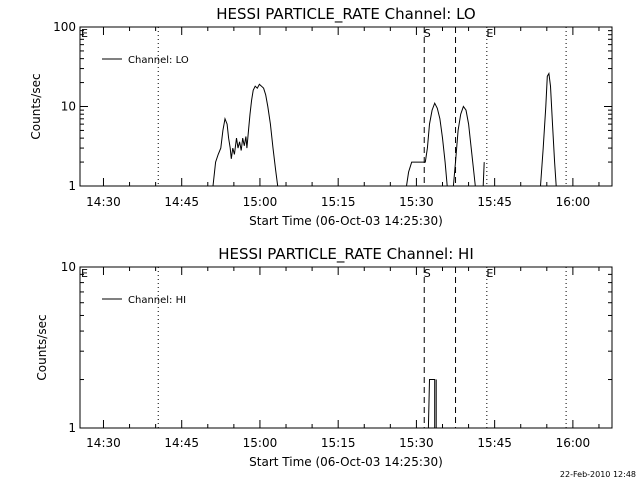  Describe the element at coordinates (158, 60) in the screenshot. I see `legend-entry: Channel: LO` at that location.